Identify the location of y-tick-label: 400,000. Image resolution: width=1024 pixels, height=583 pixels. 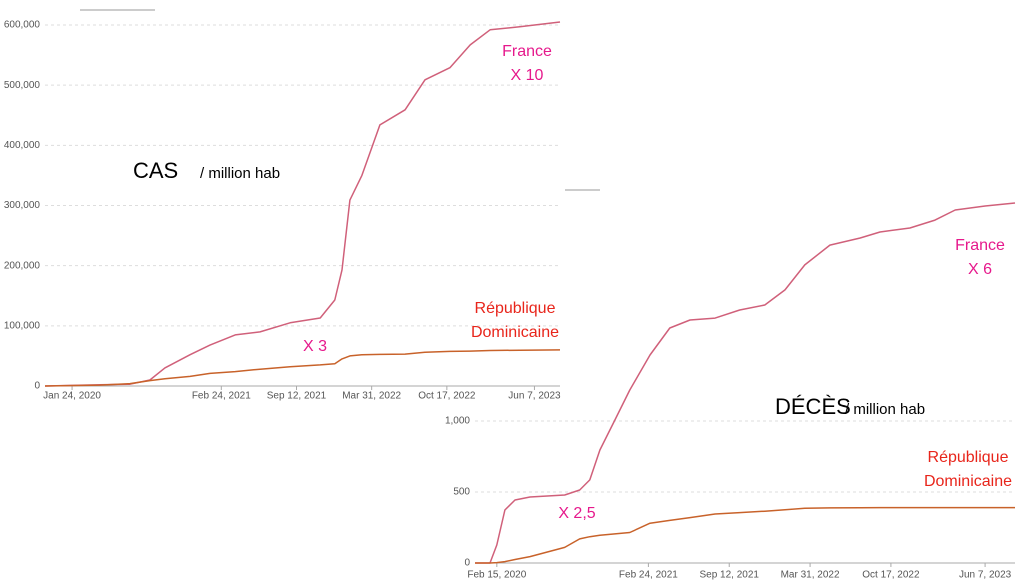
(22, 145).